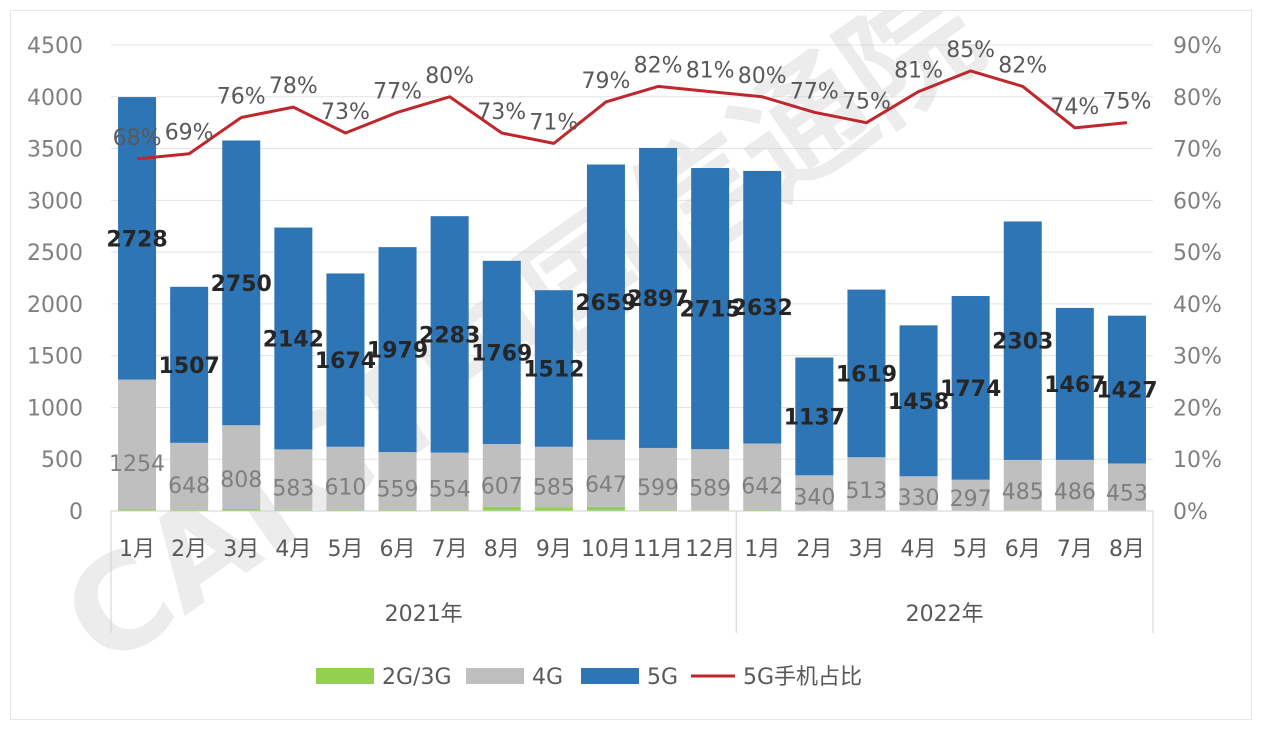 The height and width of the screenshot is (730, 1262). What do you see at coordinates (814, 497) in the screenshot?
I see `label-4g: 340` at bounding box center [814, 497].